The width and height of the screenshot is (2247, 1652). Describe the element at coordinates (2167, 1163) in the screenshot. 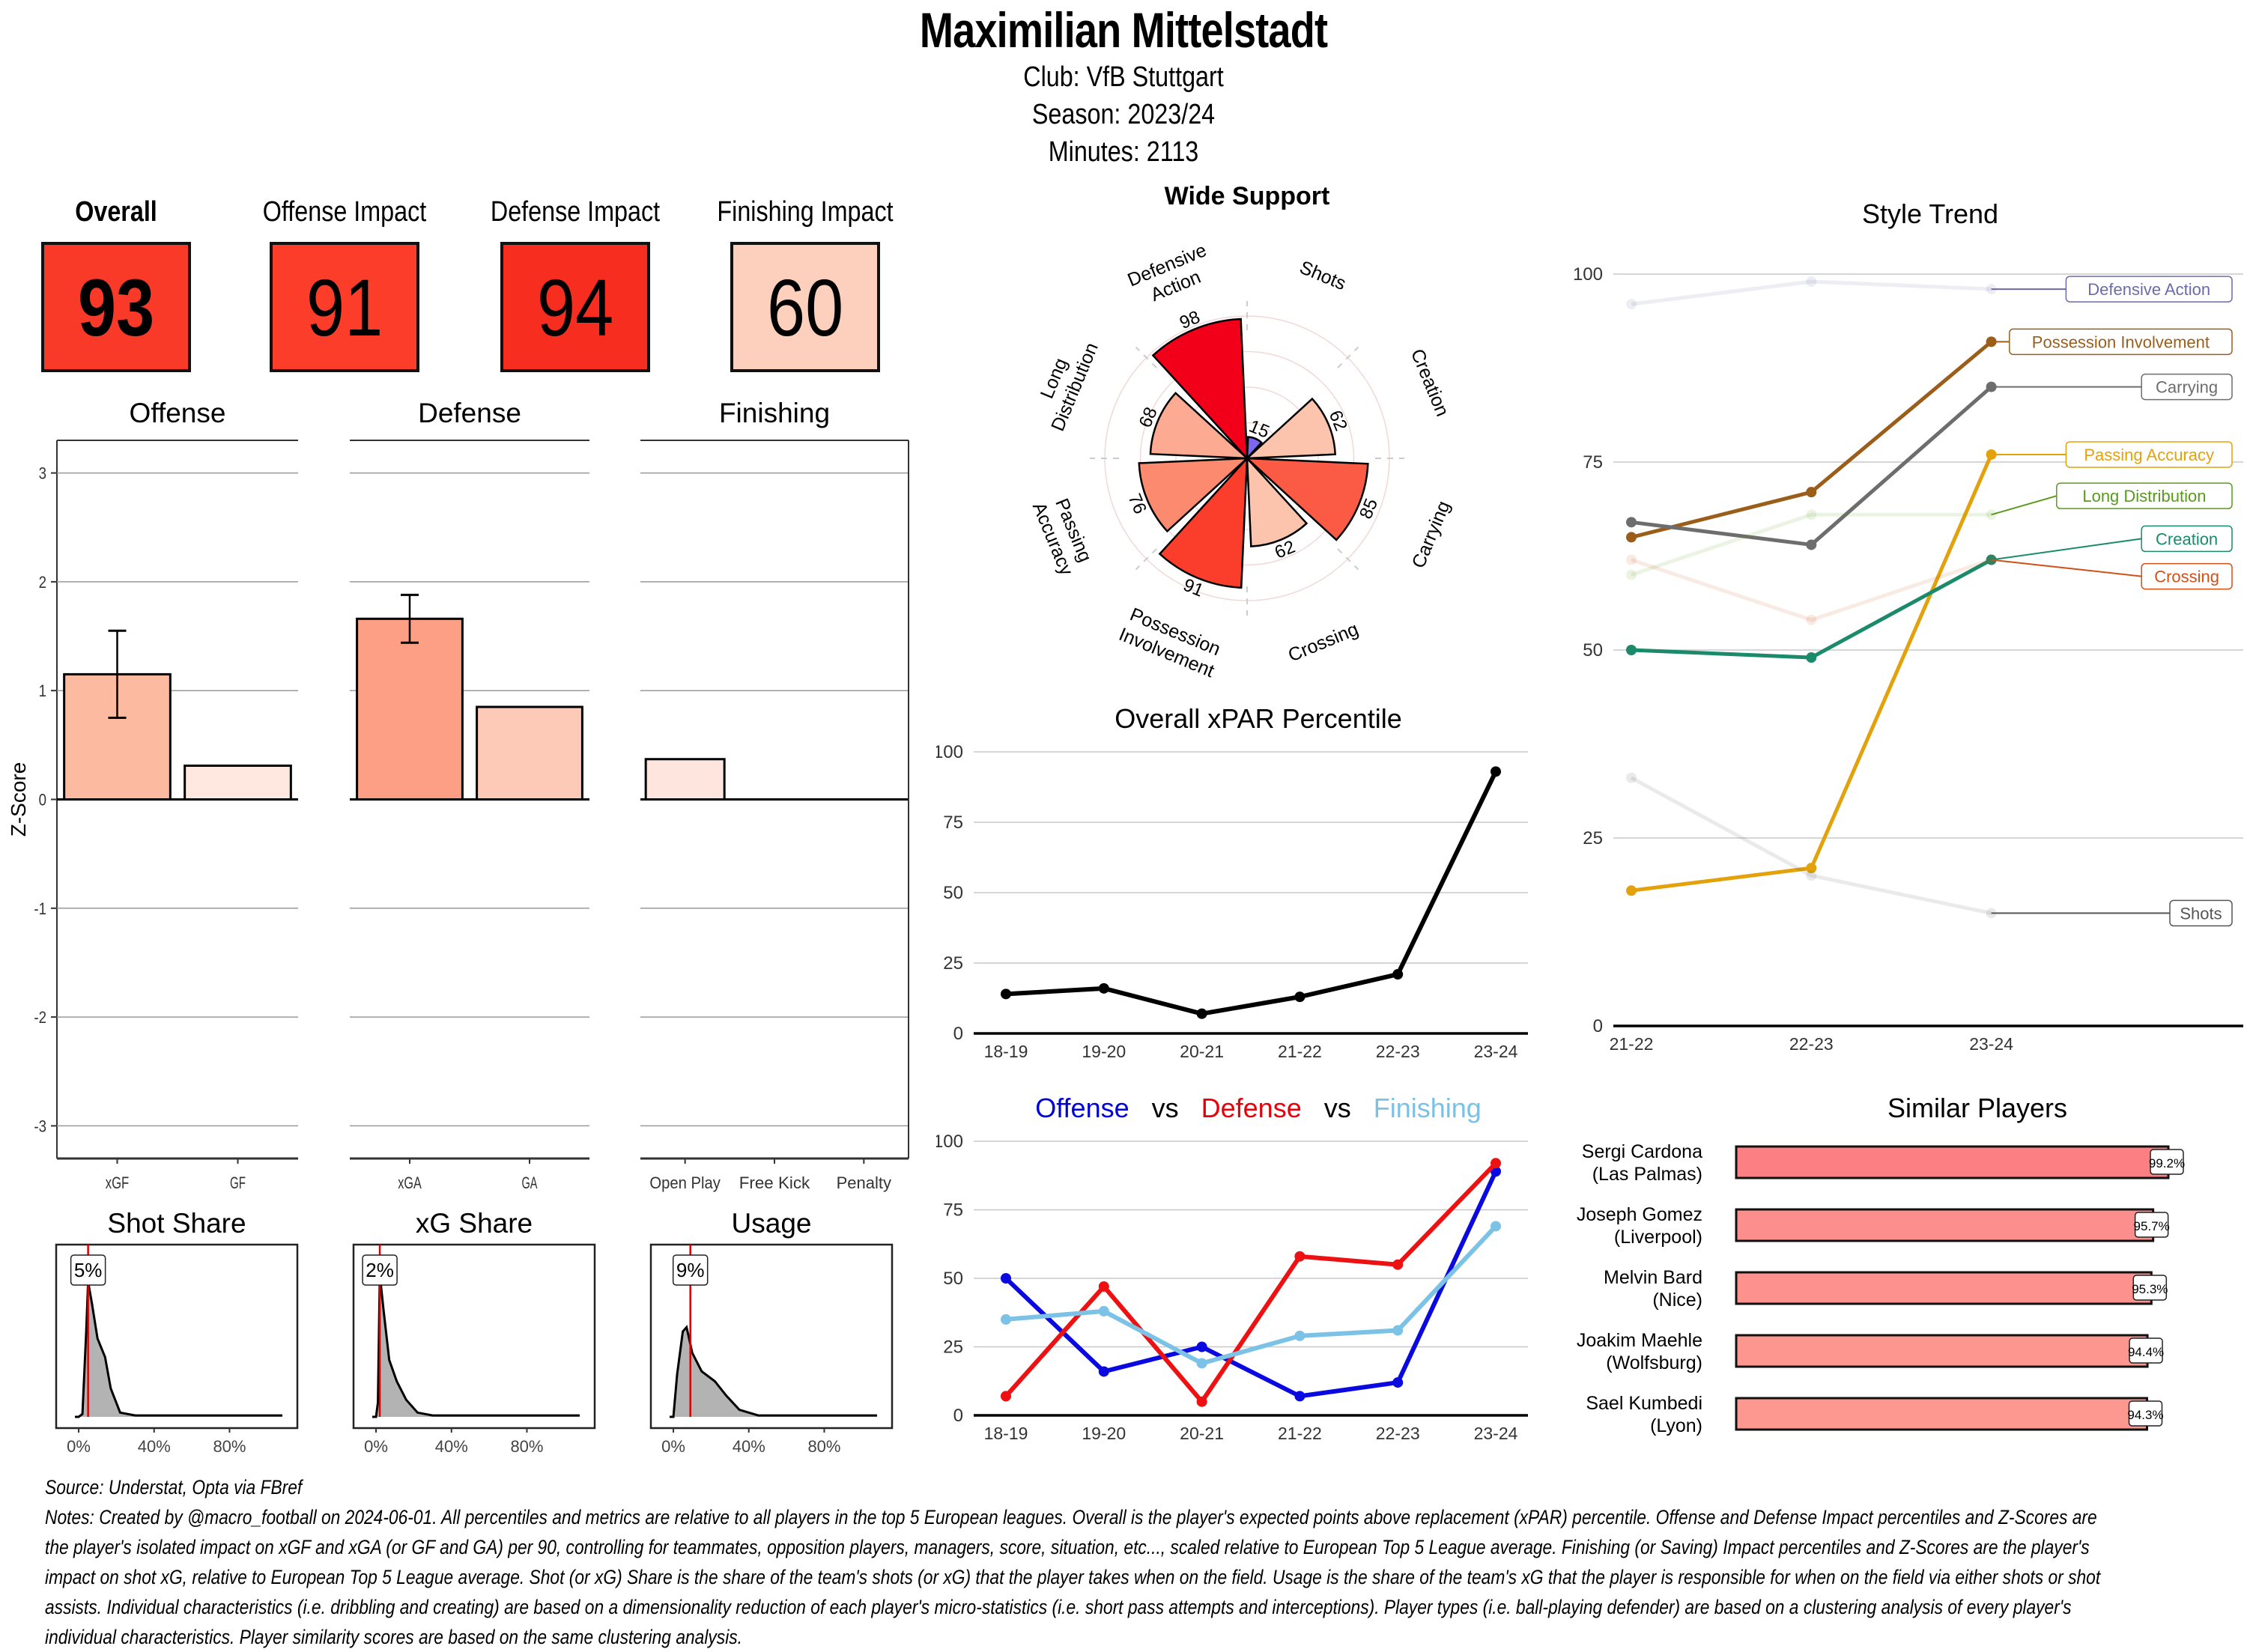

I see `similarity-label: 99.2%` at that location.